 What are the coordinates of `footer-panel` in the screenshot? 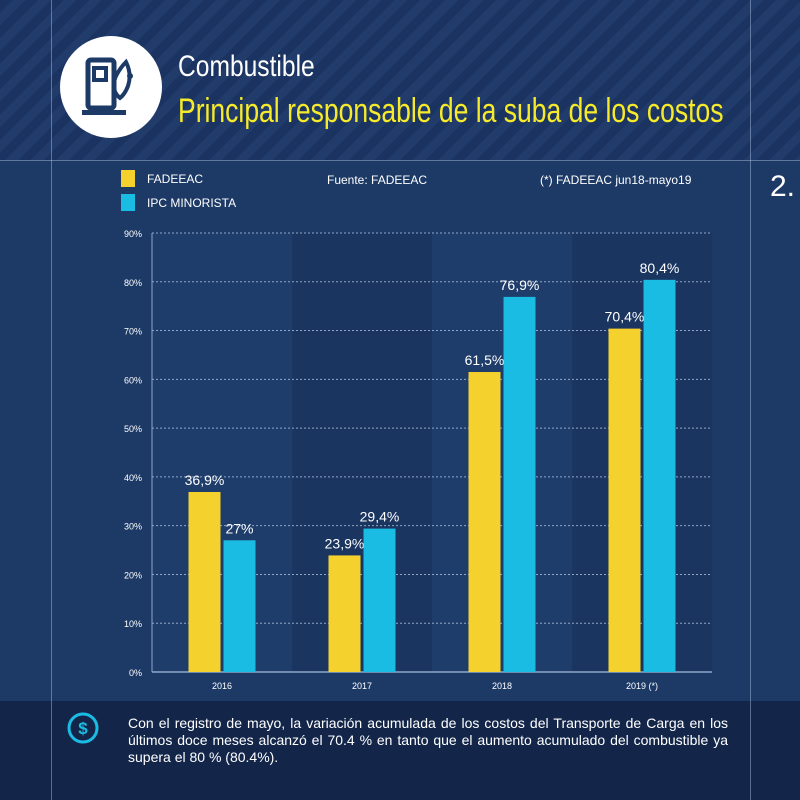 It's located at (400, 750).